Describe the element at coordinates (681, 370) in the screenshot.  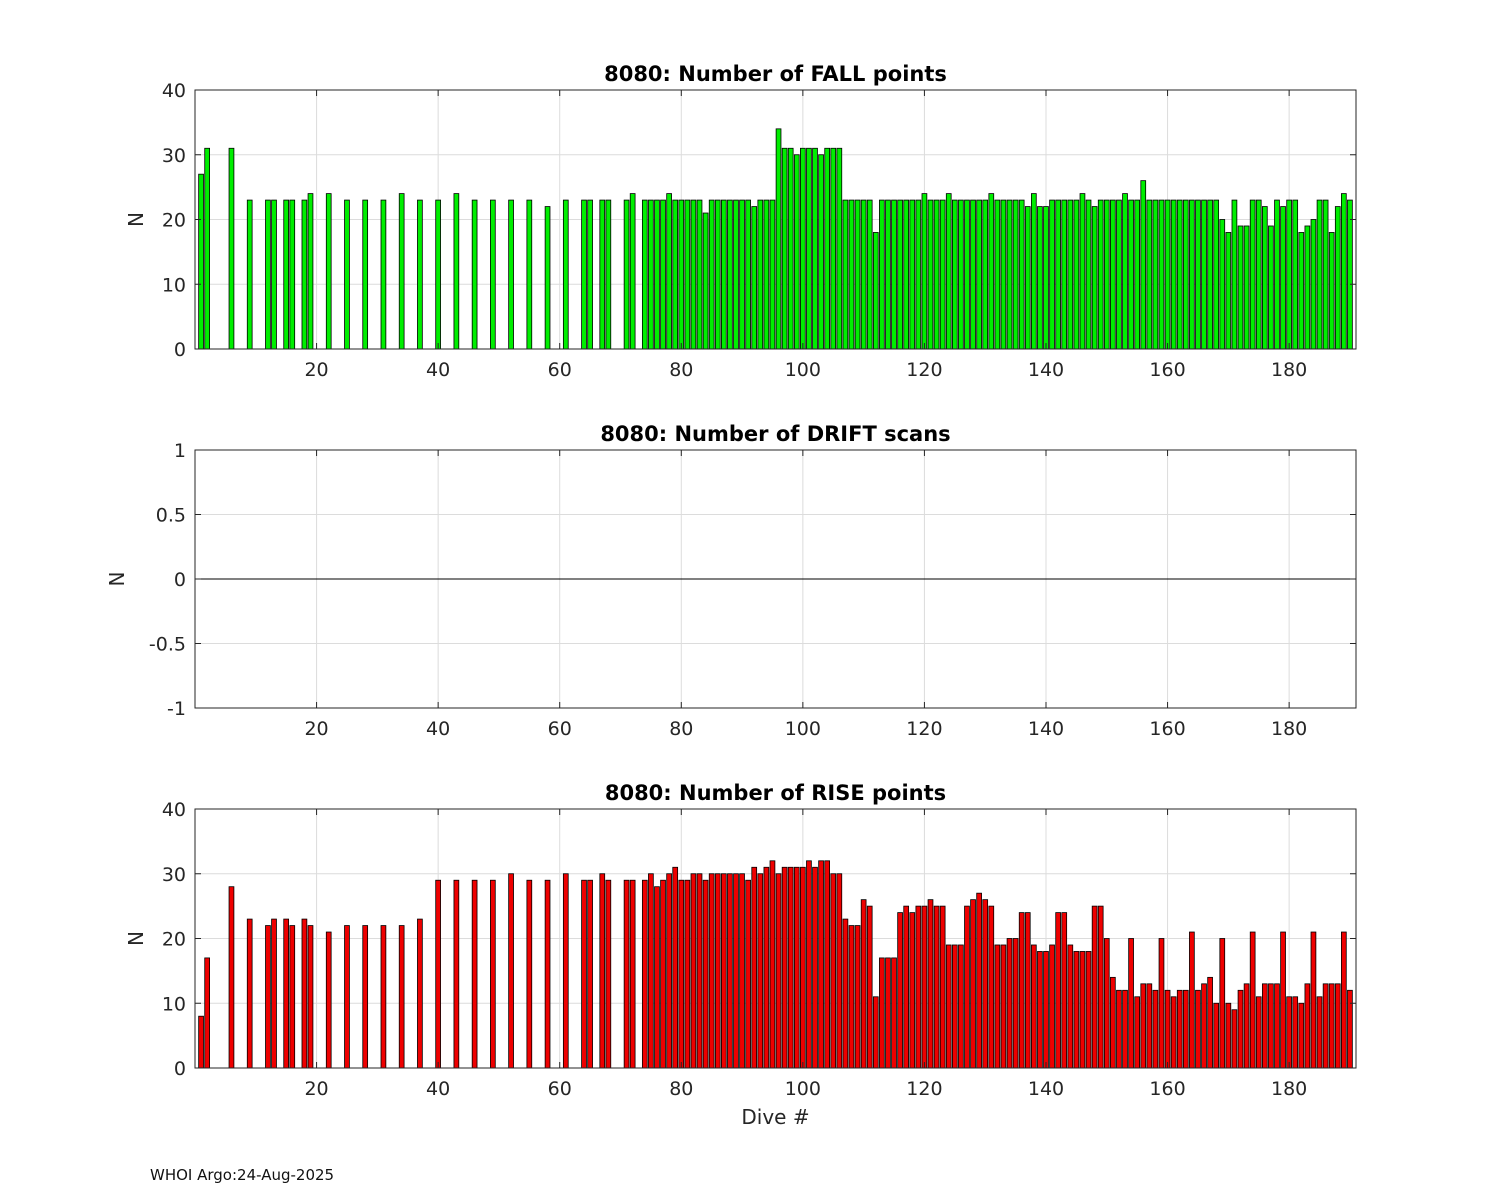
I see `fall-xtick-label: 80` at that location.